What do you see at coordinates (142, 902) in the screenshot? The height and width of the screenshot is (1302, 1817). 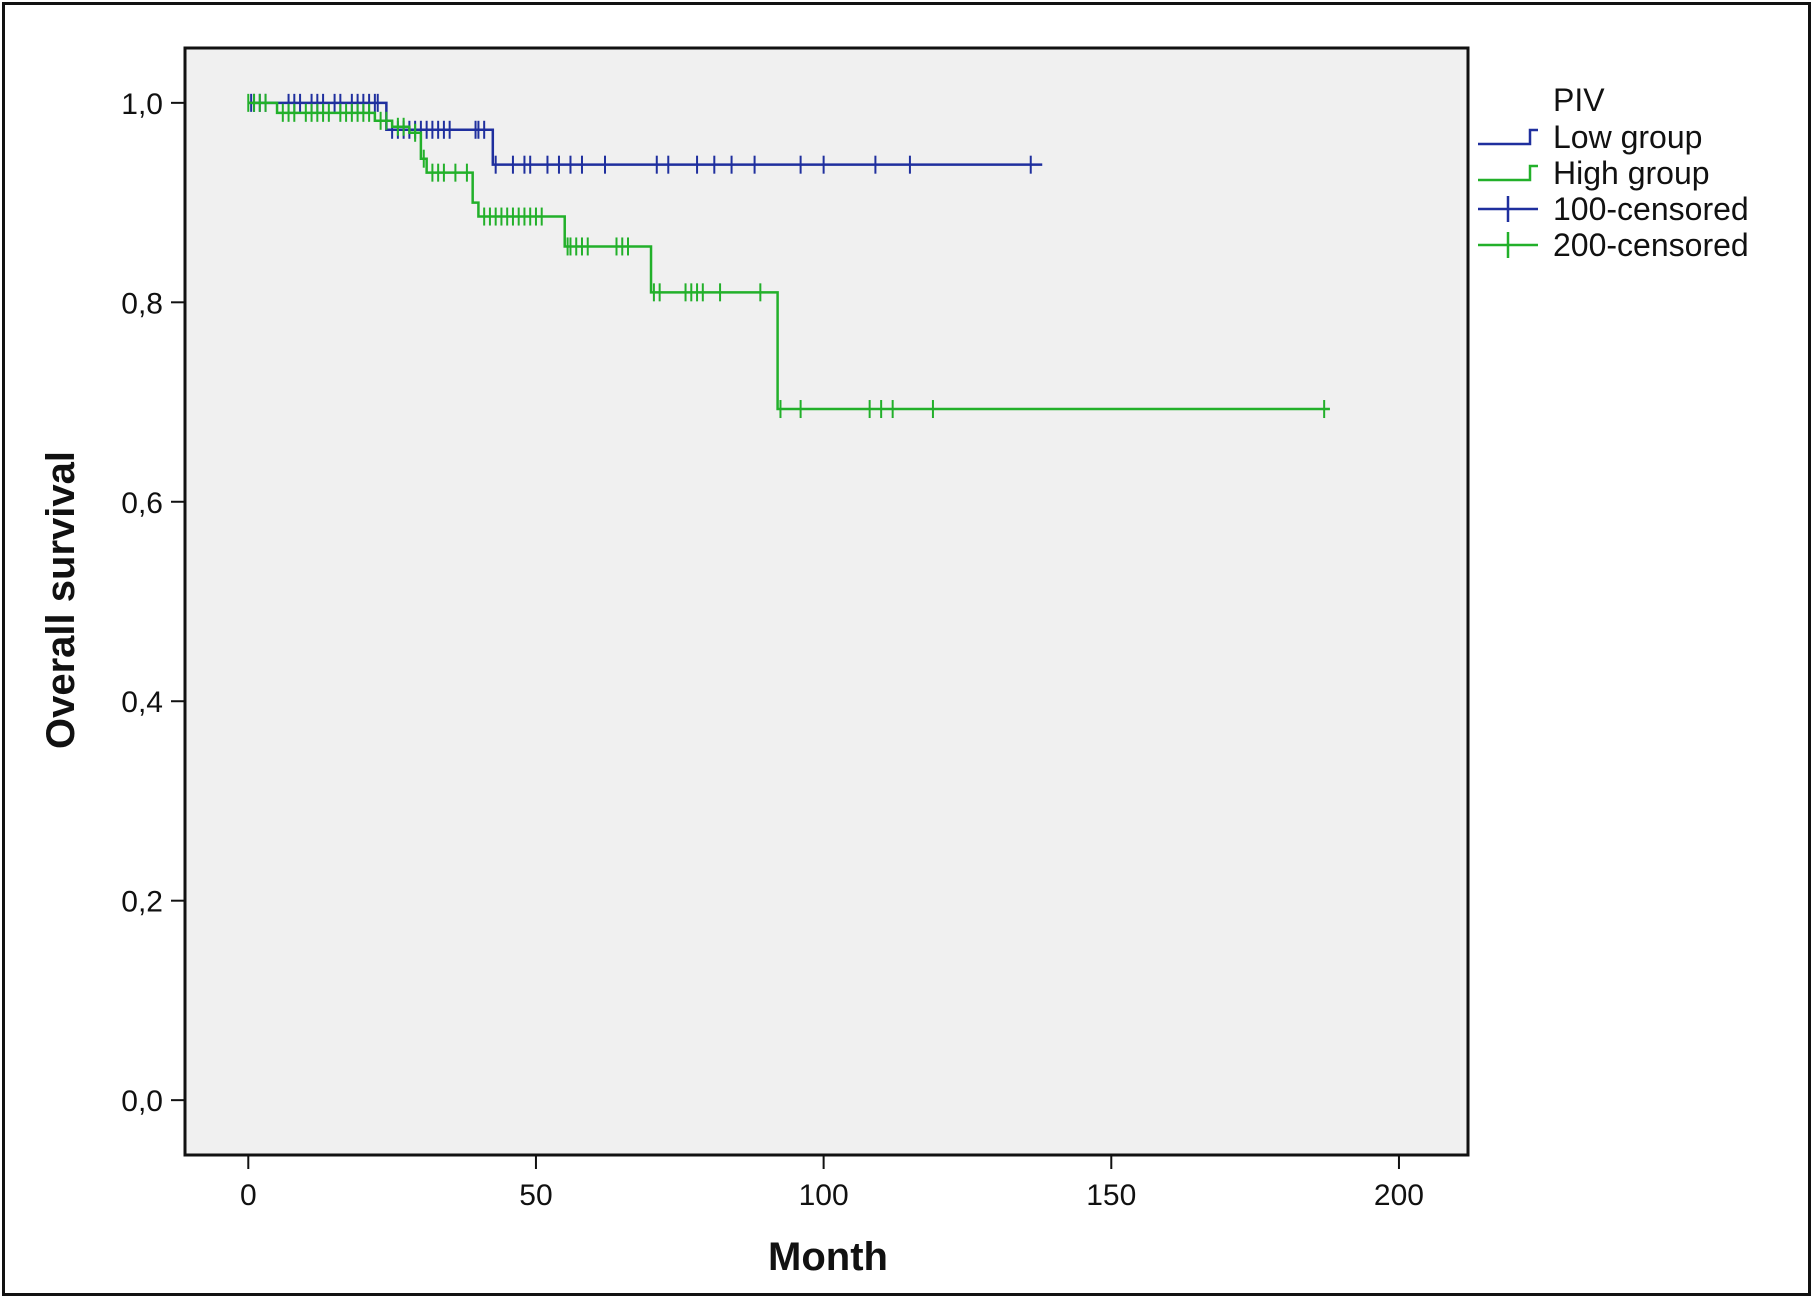 I see `y-tick-label: 0,2` at bounding box center [142, 902].